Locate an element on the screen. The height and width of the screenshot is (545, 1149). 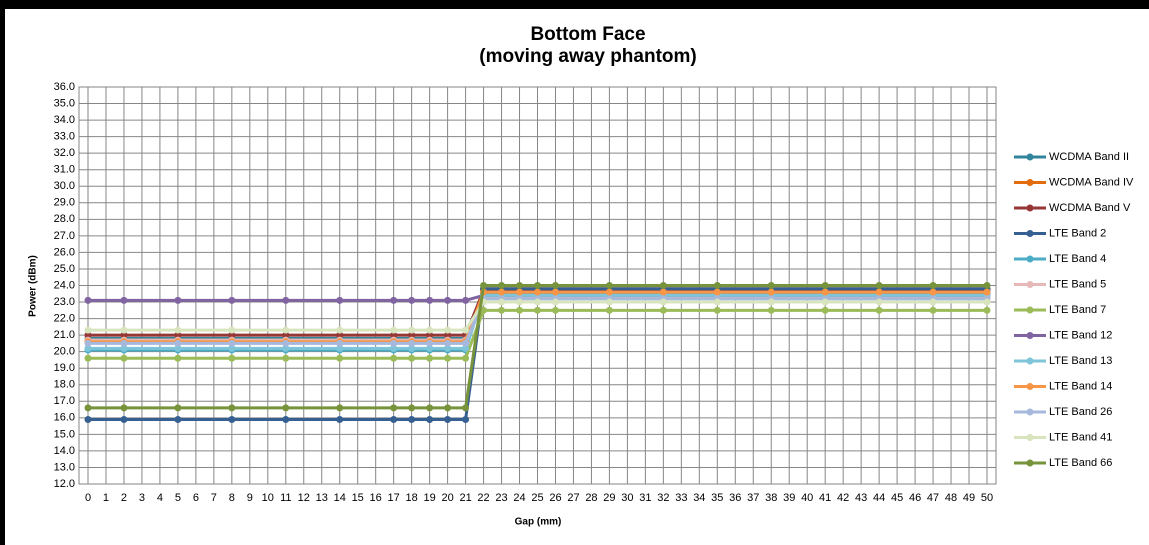
legend-label: WCDMA Band V is located at coordinates (1090, 208).